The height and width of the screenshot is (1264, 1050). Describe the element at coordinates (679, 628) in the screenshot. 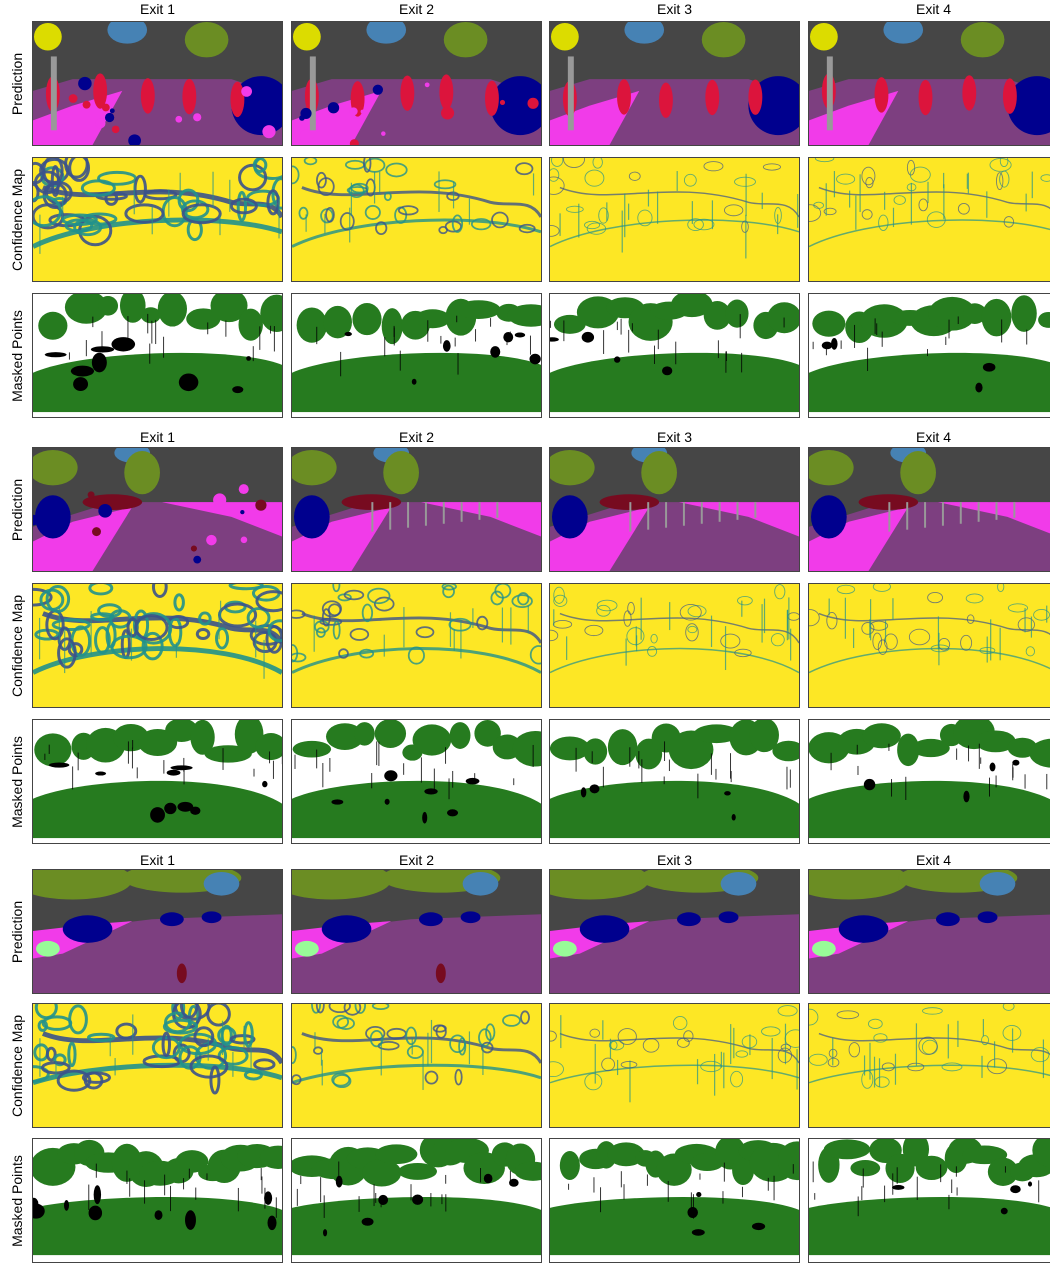

I see `object-edge-uncertainty` at that location.